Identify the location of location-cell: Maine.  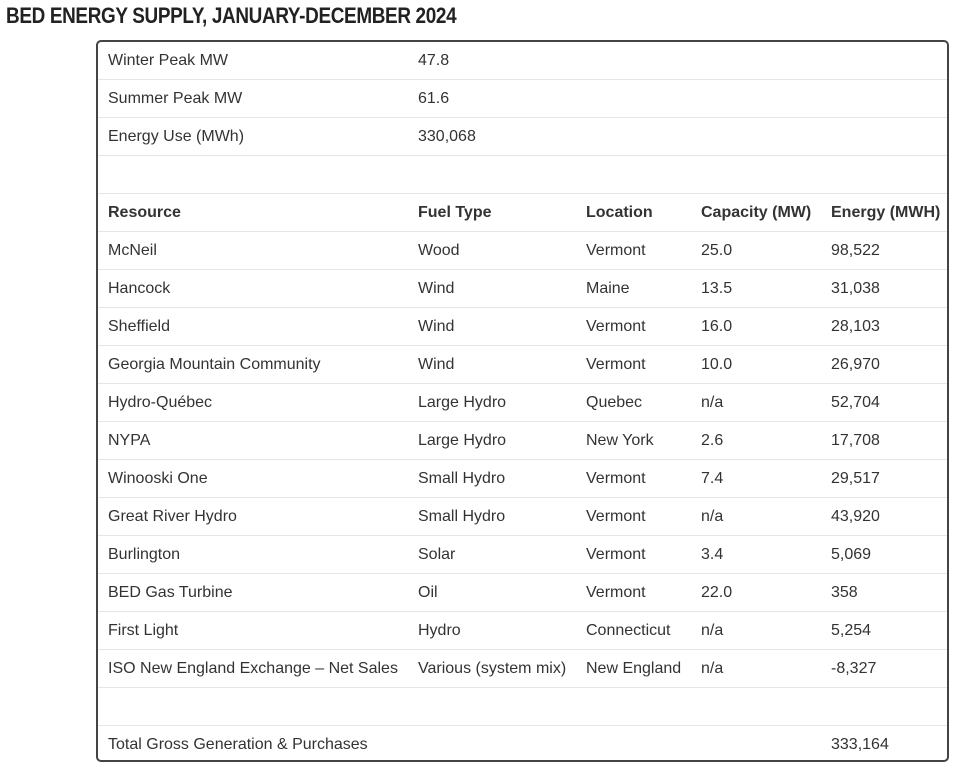
(633, 288).